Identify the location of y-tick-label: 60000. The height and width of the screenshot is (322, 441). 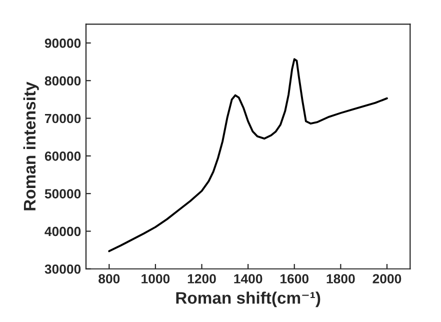
(62, 156).